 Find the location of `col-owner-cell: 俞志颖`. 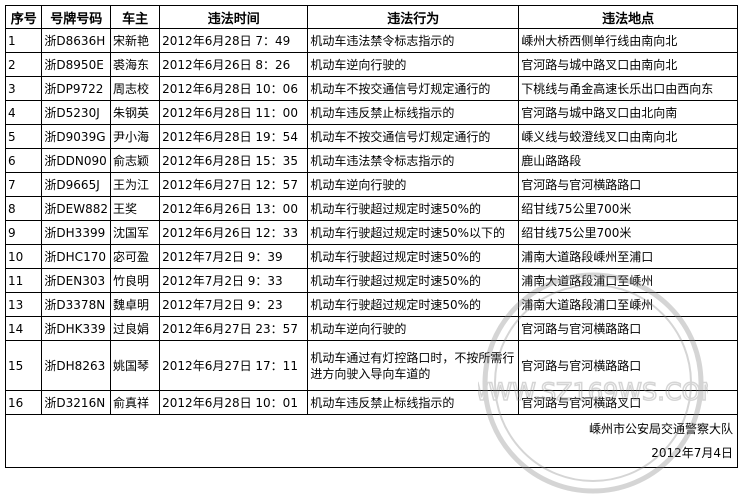

col-owner-cell: 俞志颖 is located at coordinates (135, 160).